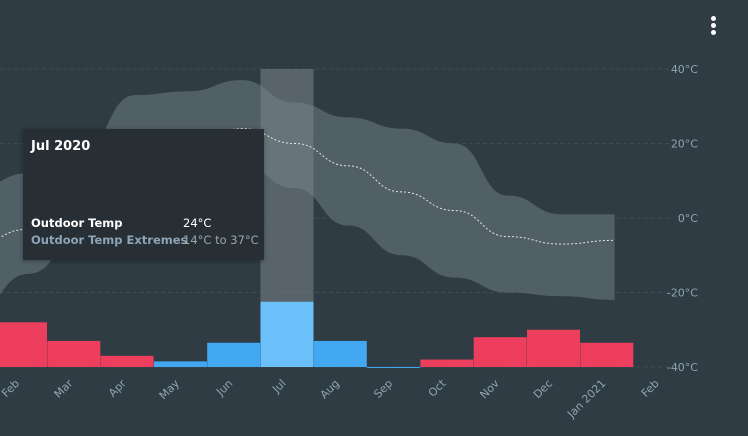 This screenshot has width=748, height=436. Describe the element at coordinates (117, 388) in the screenshot. I see `x-tick-label: Apr` at that location.